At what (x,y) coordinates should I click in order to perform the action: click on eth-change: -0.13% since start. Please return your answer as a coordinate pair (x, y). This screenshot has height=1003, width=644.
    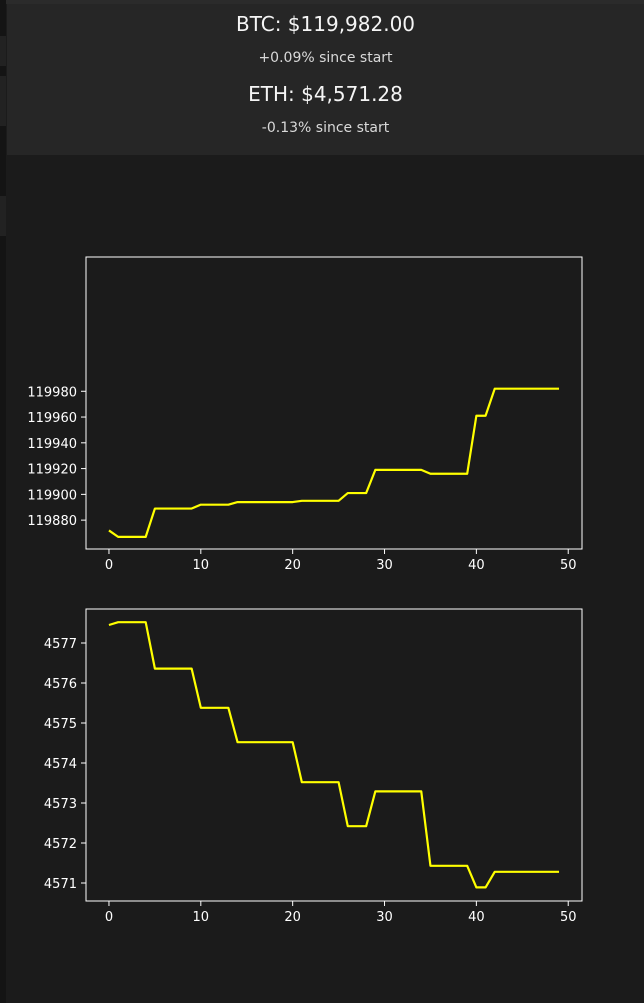
    Looking at the image, I should click on (325, 128).